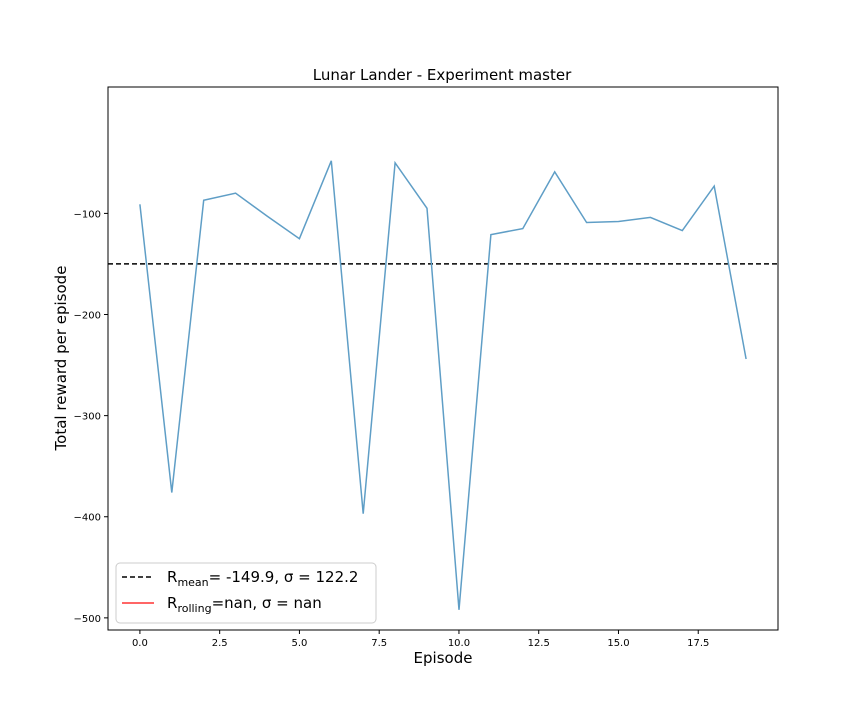 The image size is (864, 720). I want to click on y-axis: −100 −200 −300 −400 −500, so click(91, 417).